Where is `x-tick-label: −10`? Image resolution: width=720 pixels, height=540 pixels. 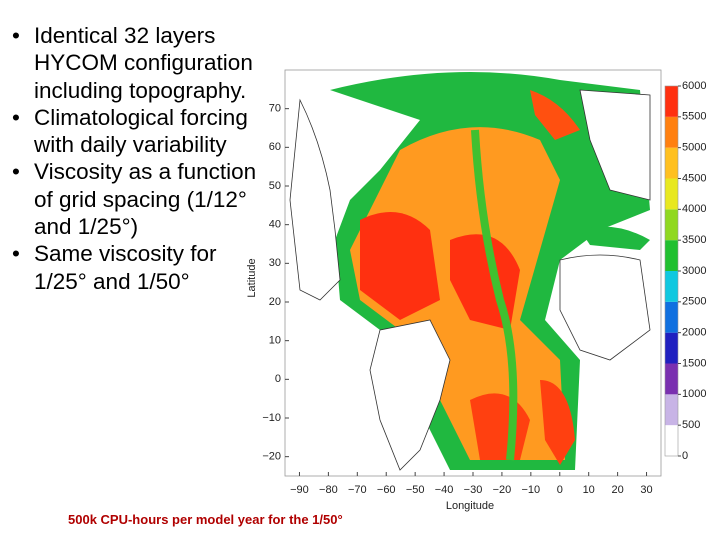 x-tick-label: −10 is located at coordinates (531, 490).